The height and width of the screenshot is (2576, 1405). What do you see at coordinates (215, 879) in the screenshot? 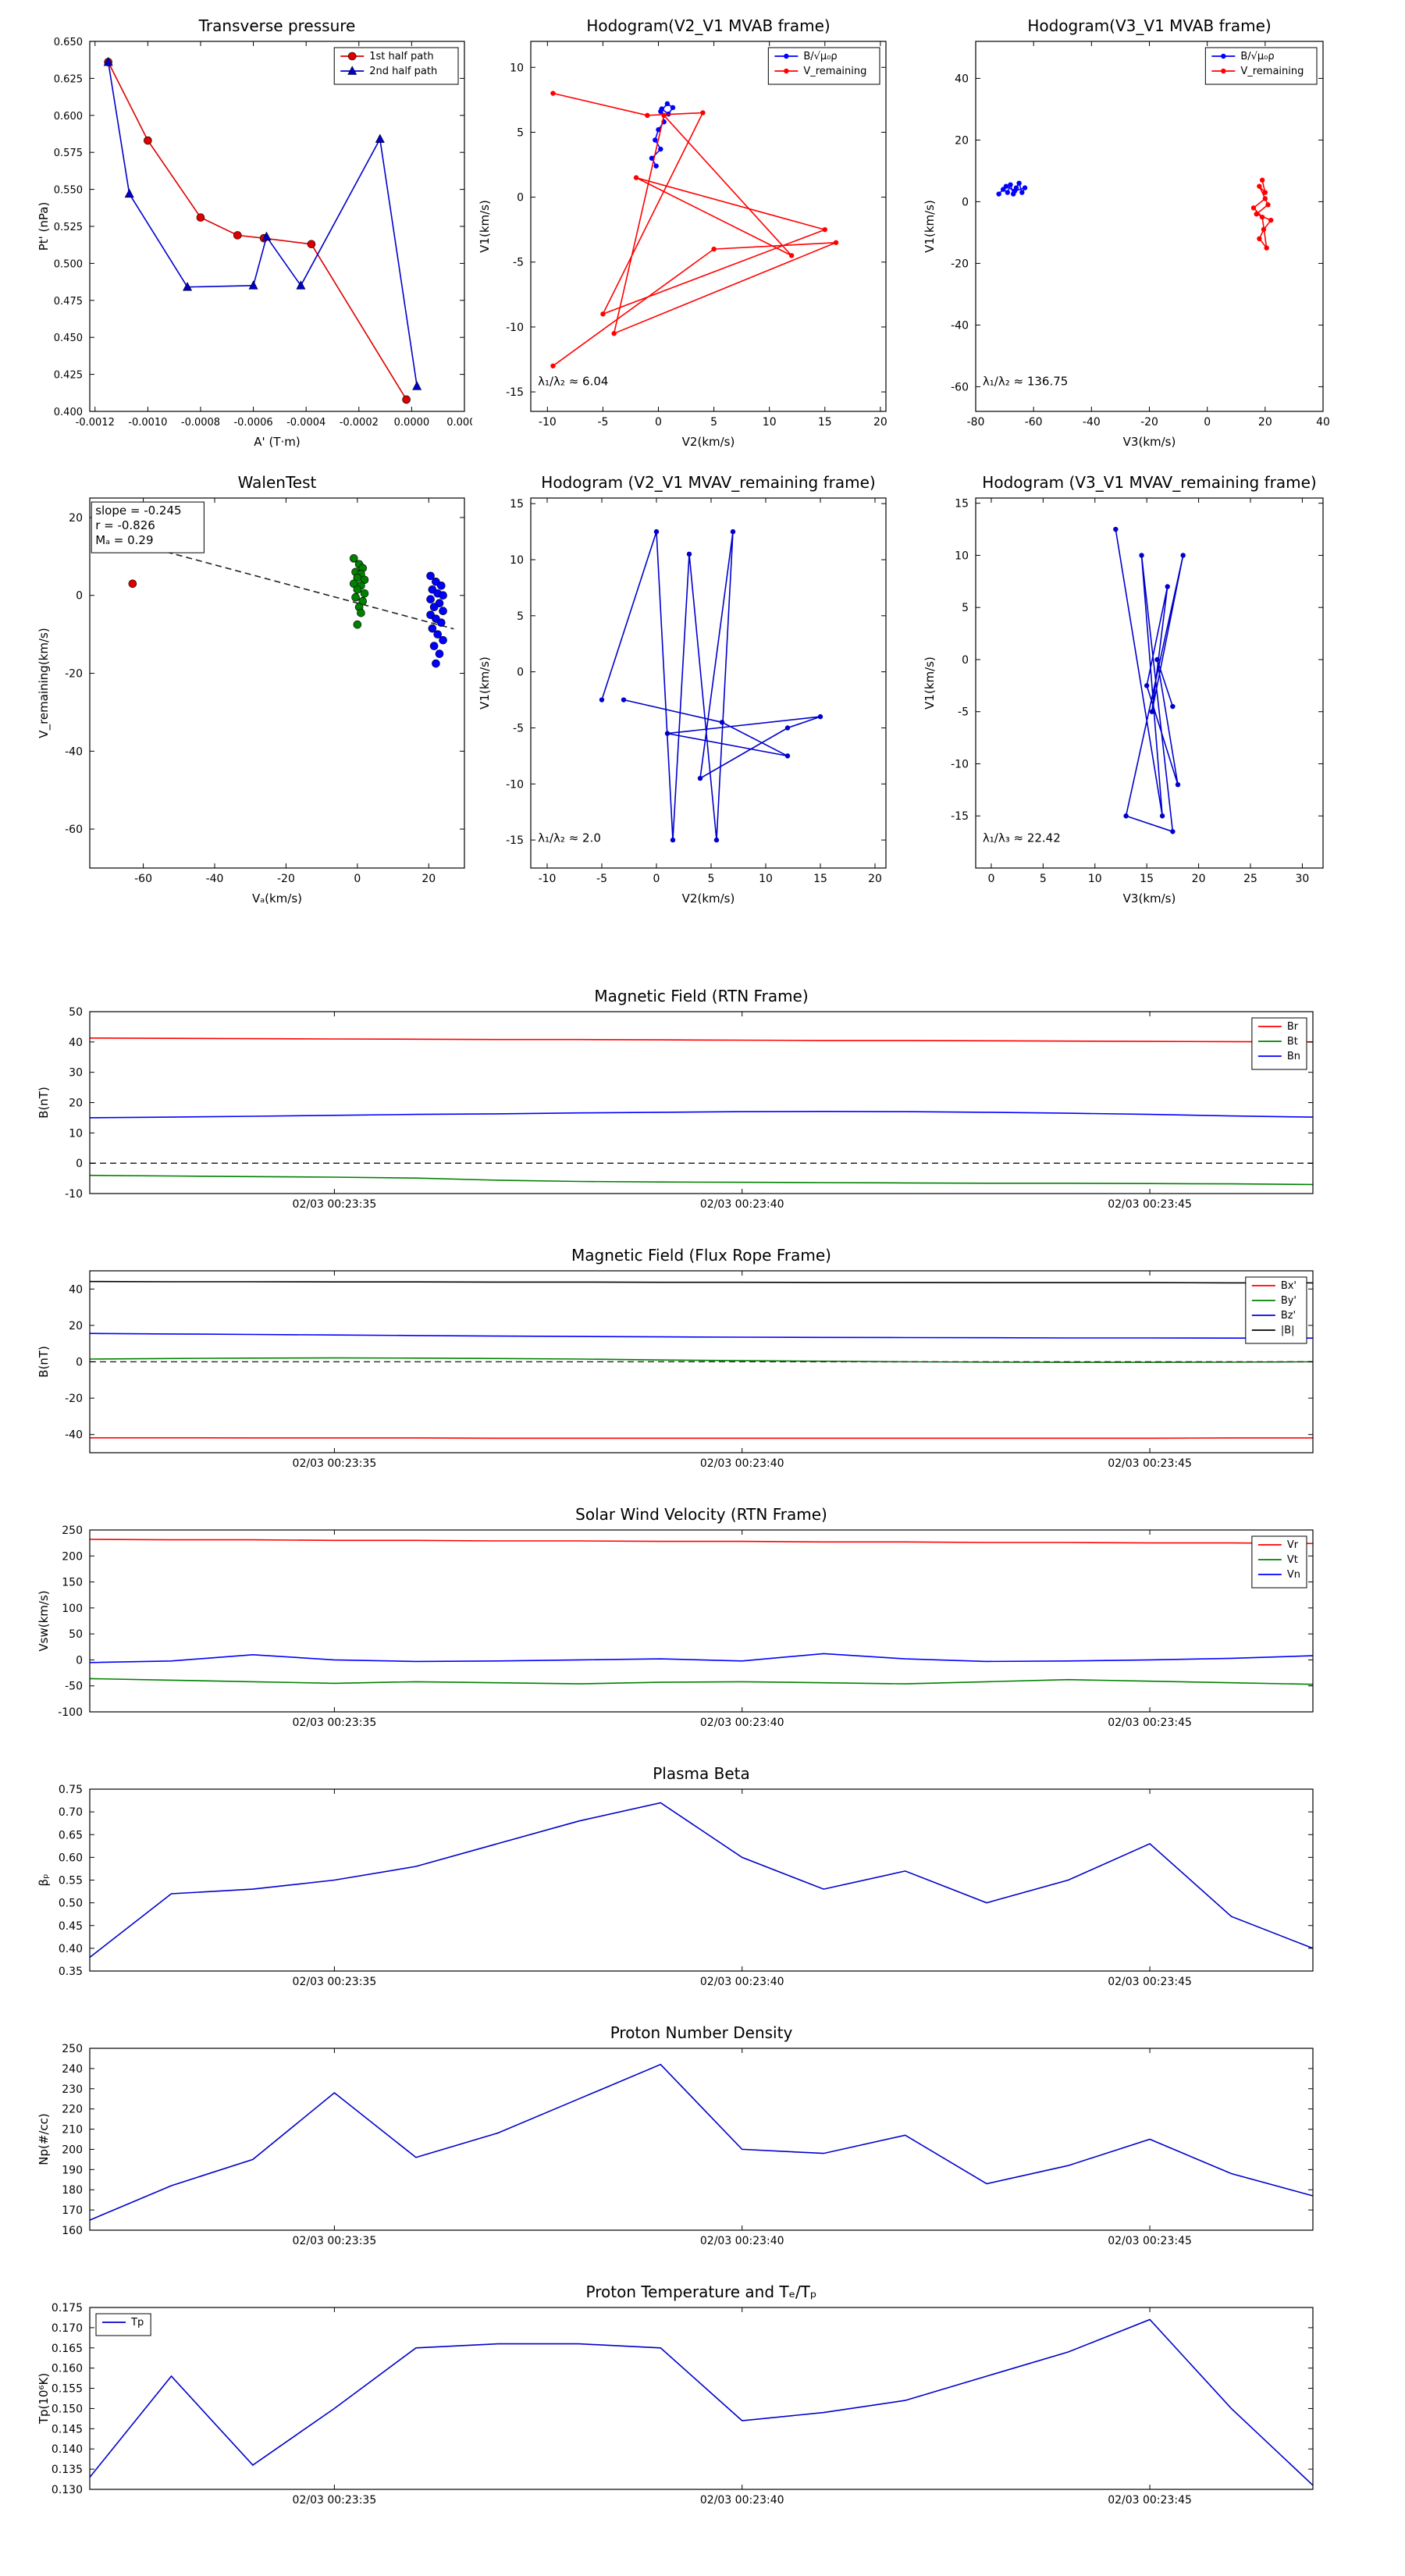
I see `svg-text: -40` at bounding box center [215, 879].